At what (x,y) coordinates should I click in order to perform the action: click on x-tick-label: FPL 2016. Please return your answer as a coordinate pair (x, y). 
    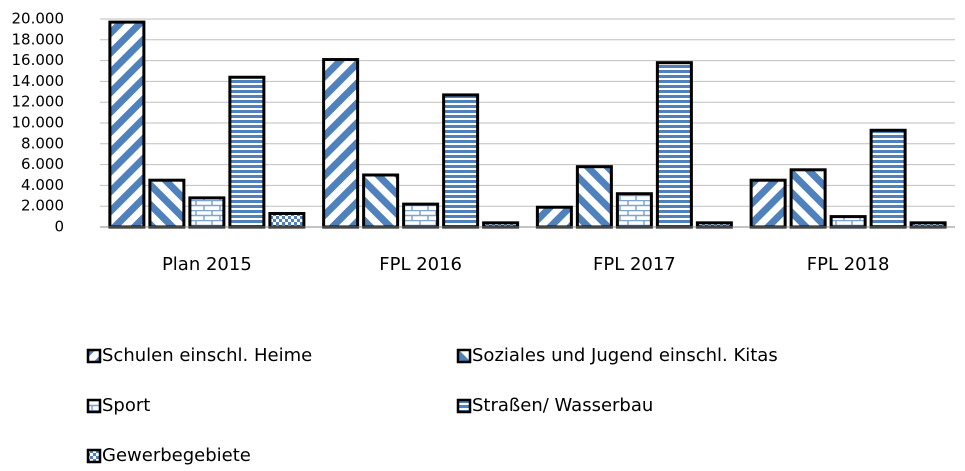
    Looking at the image, I should click on (420, 264).